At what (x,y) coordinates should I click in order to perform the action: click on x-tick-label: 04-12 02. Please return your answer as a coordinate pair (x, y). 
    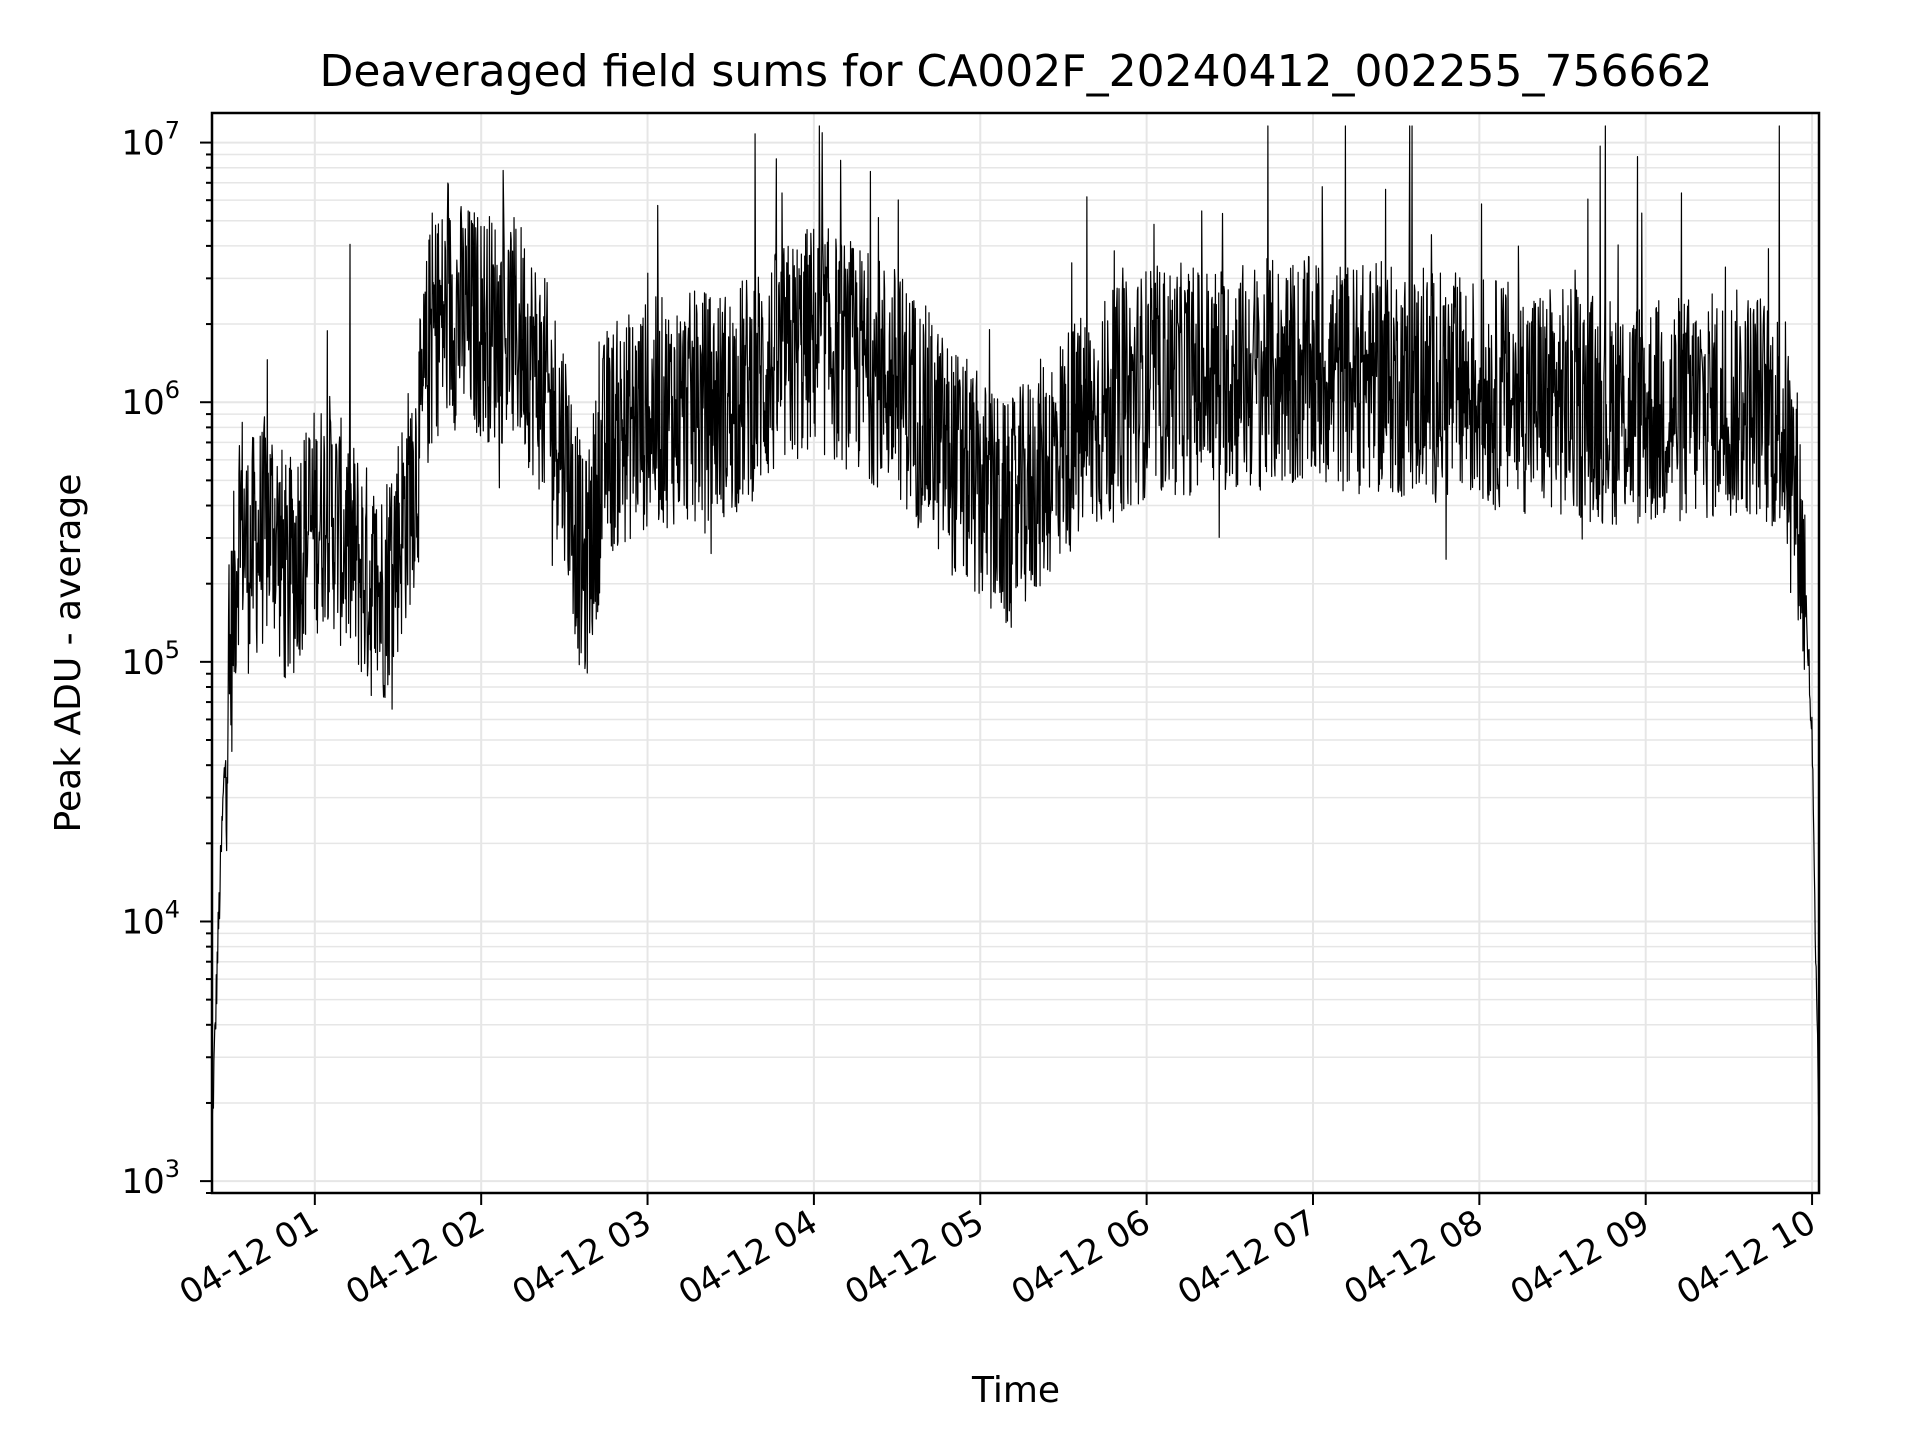
    Looking at the image, I should click on (415, 1257).